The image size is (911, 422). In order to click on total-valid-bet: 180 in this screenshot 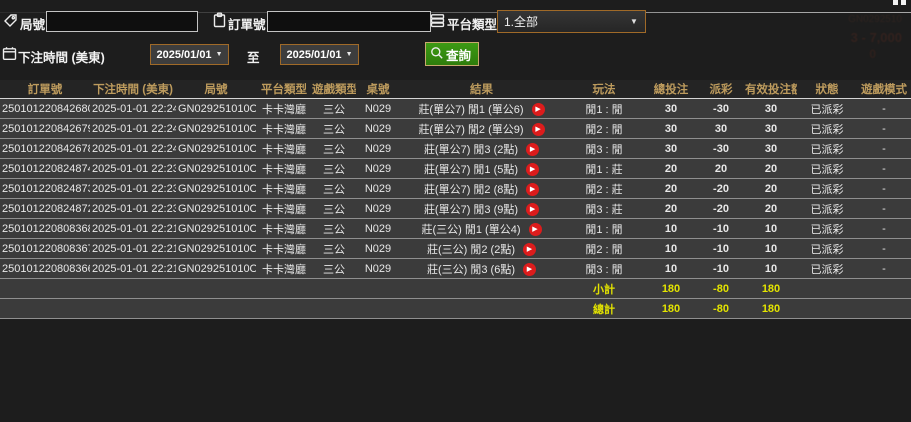, I will do `click(771, 308)`.